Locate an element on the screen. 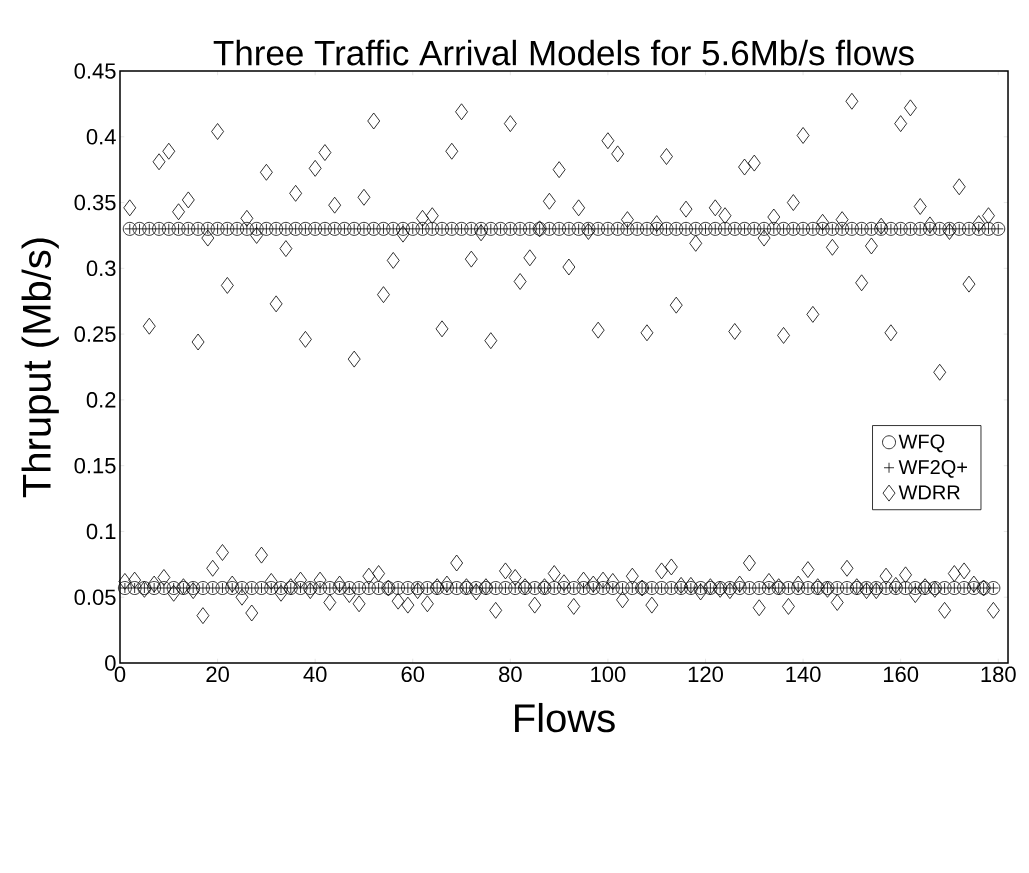 The height and width of the screenshot is (873, 1029). x-tick-label: 40 is located at coordinates (315, 674).